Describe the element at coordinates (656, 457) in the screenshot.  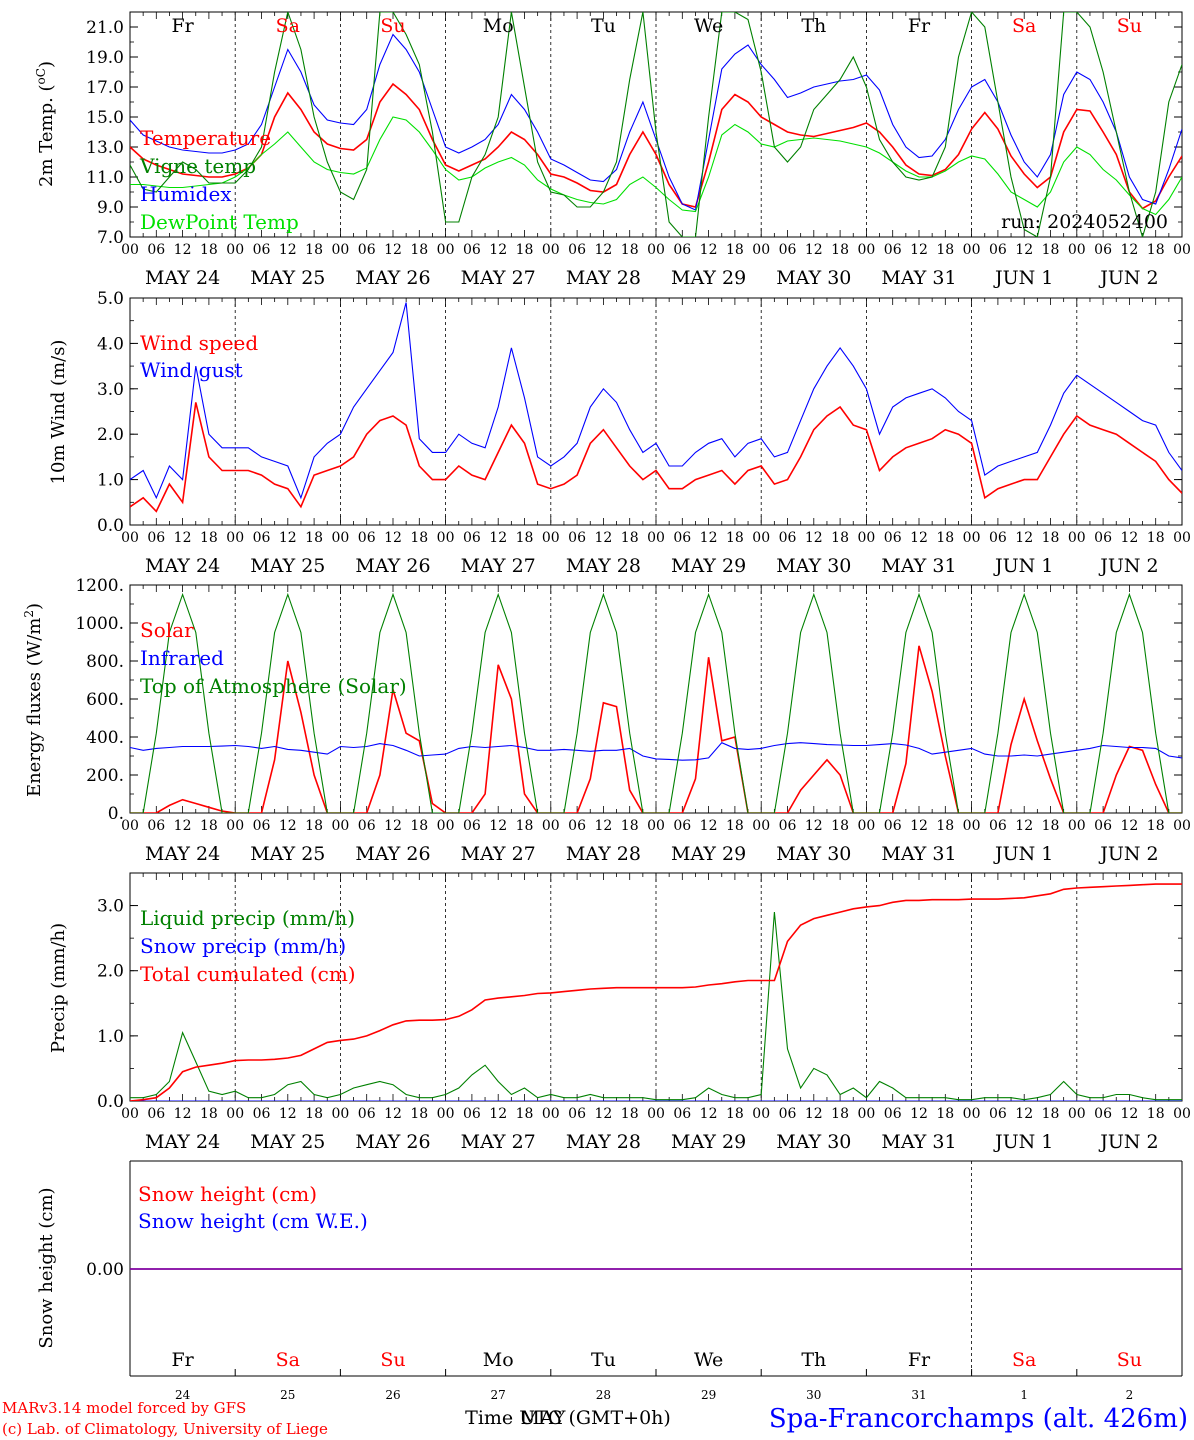
I see `series-wind-speed` at that location.